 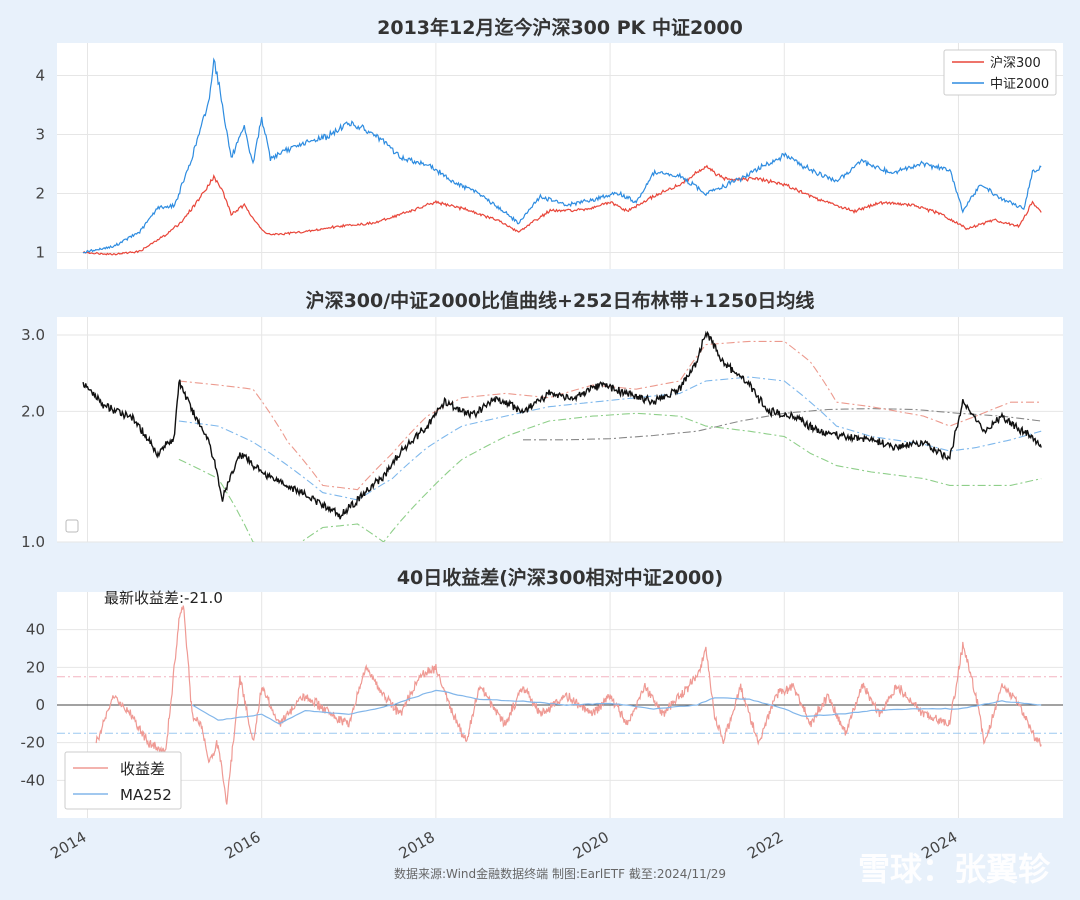 What do you see at coordinates (33, 780) in the screenshot?
I see `y-tick-label: -40` at bounding box center [33, 780].